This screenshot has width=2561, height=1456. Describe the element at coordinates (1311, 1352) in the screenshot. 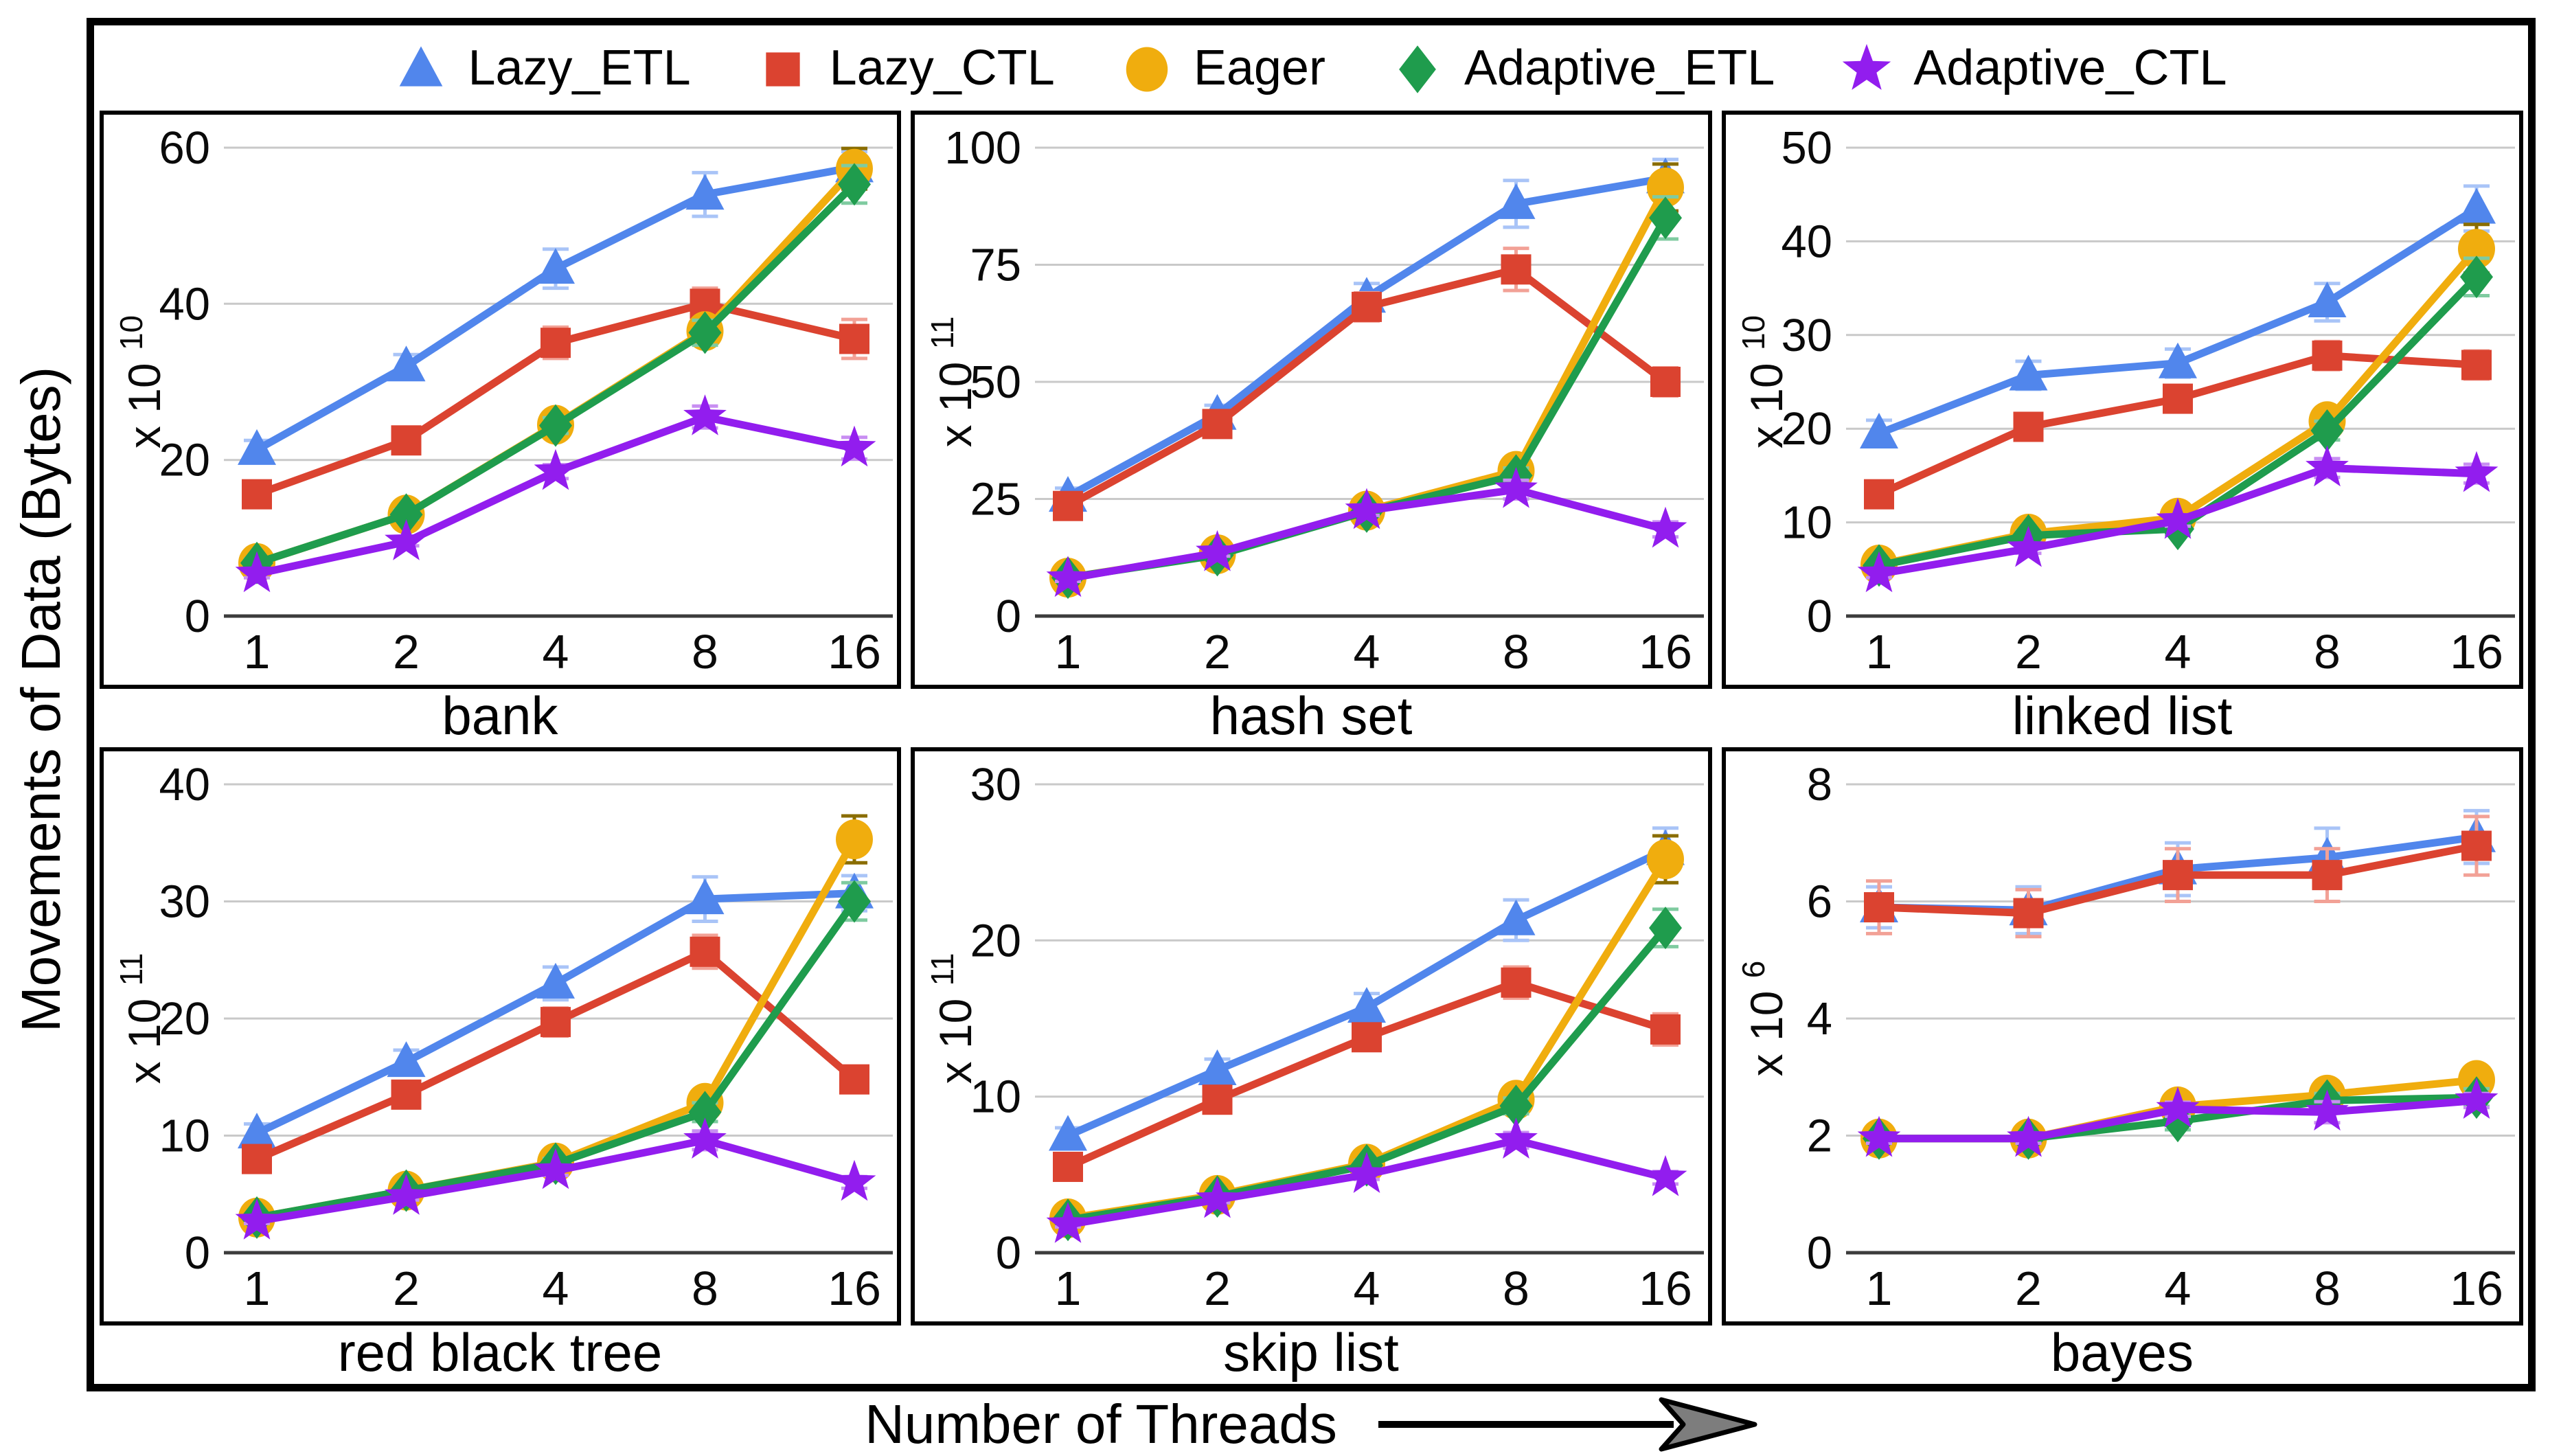

I see `subplot-title: skip list` at that location.